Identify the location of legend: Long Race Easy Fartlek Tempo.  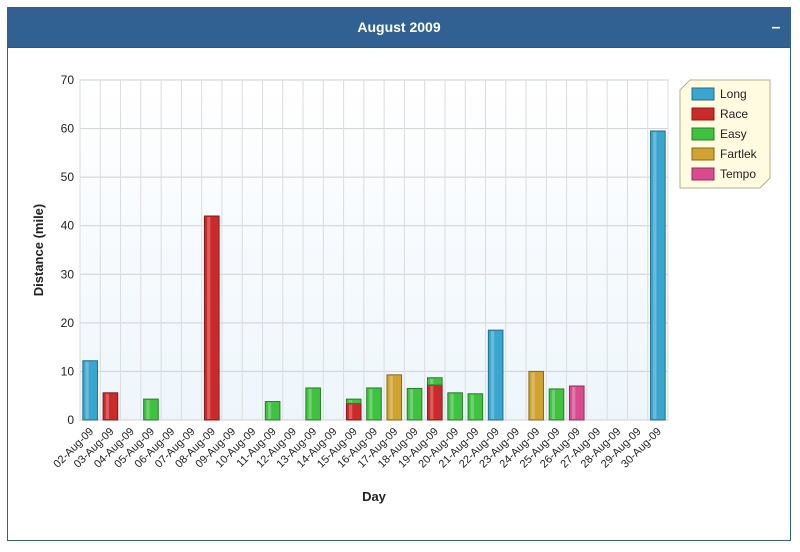
(725, 134).